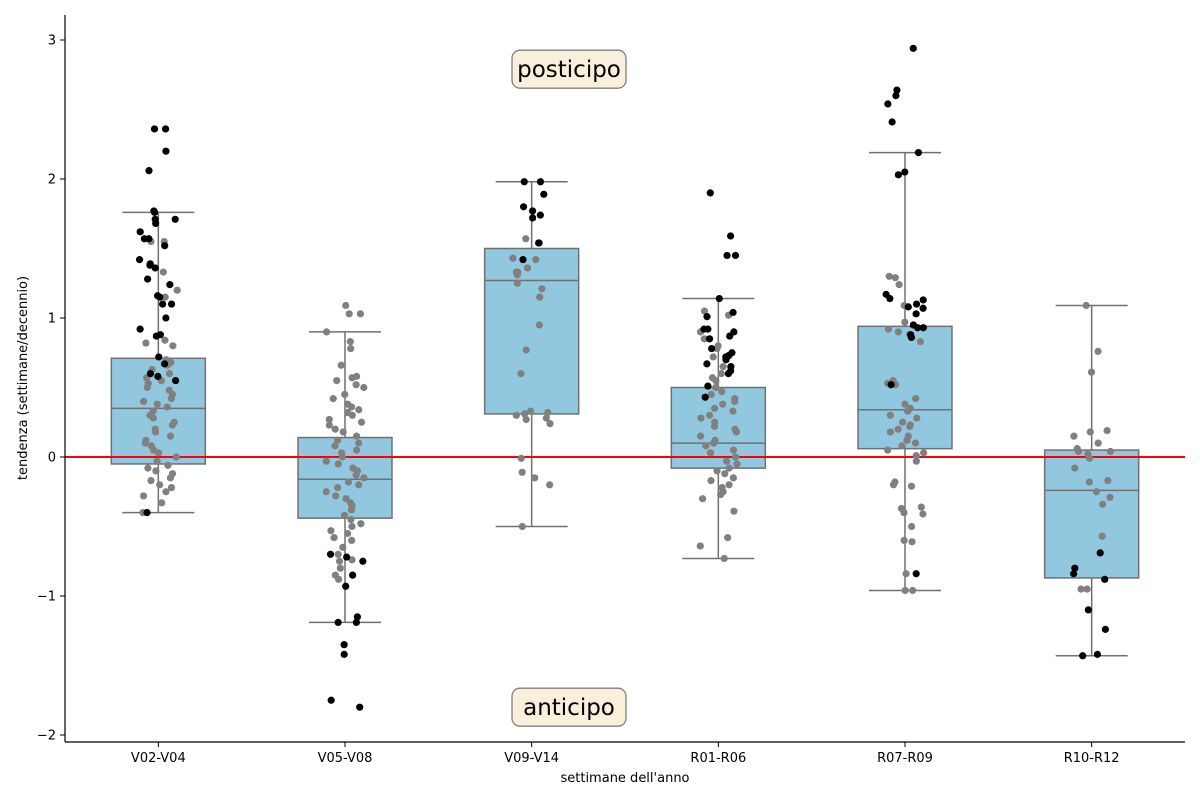  What do you see at coordinates (345, 758) in the screenshot?
I see `x-tick-label: V05-V08` at bounding box center [345, 758].